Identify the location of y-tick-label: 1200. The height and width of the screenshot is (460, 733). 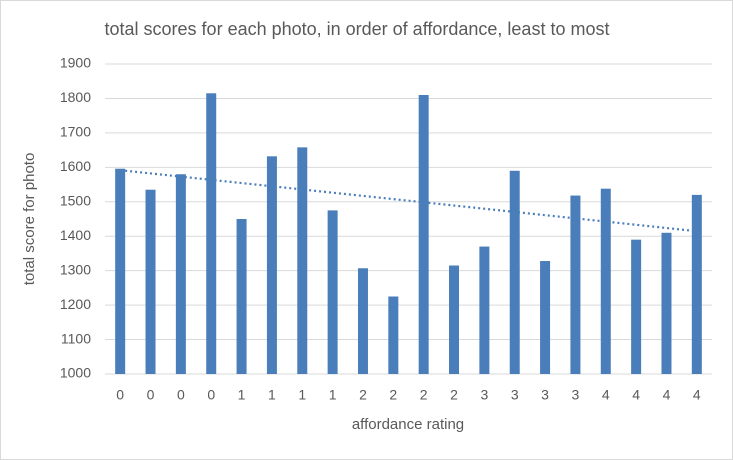
(75, 304).